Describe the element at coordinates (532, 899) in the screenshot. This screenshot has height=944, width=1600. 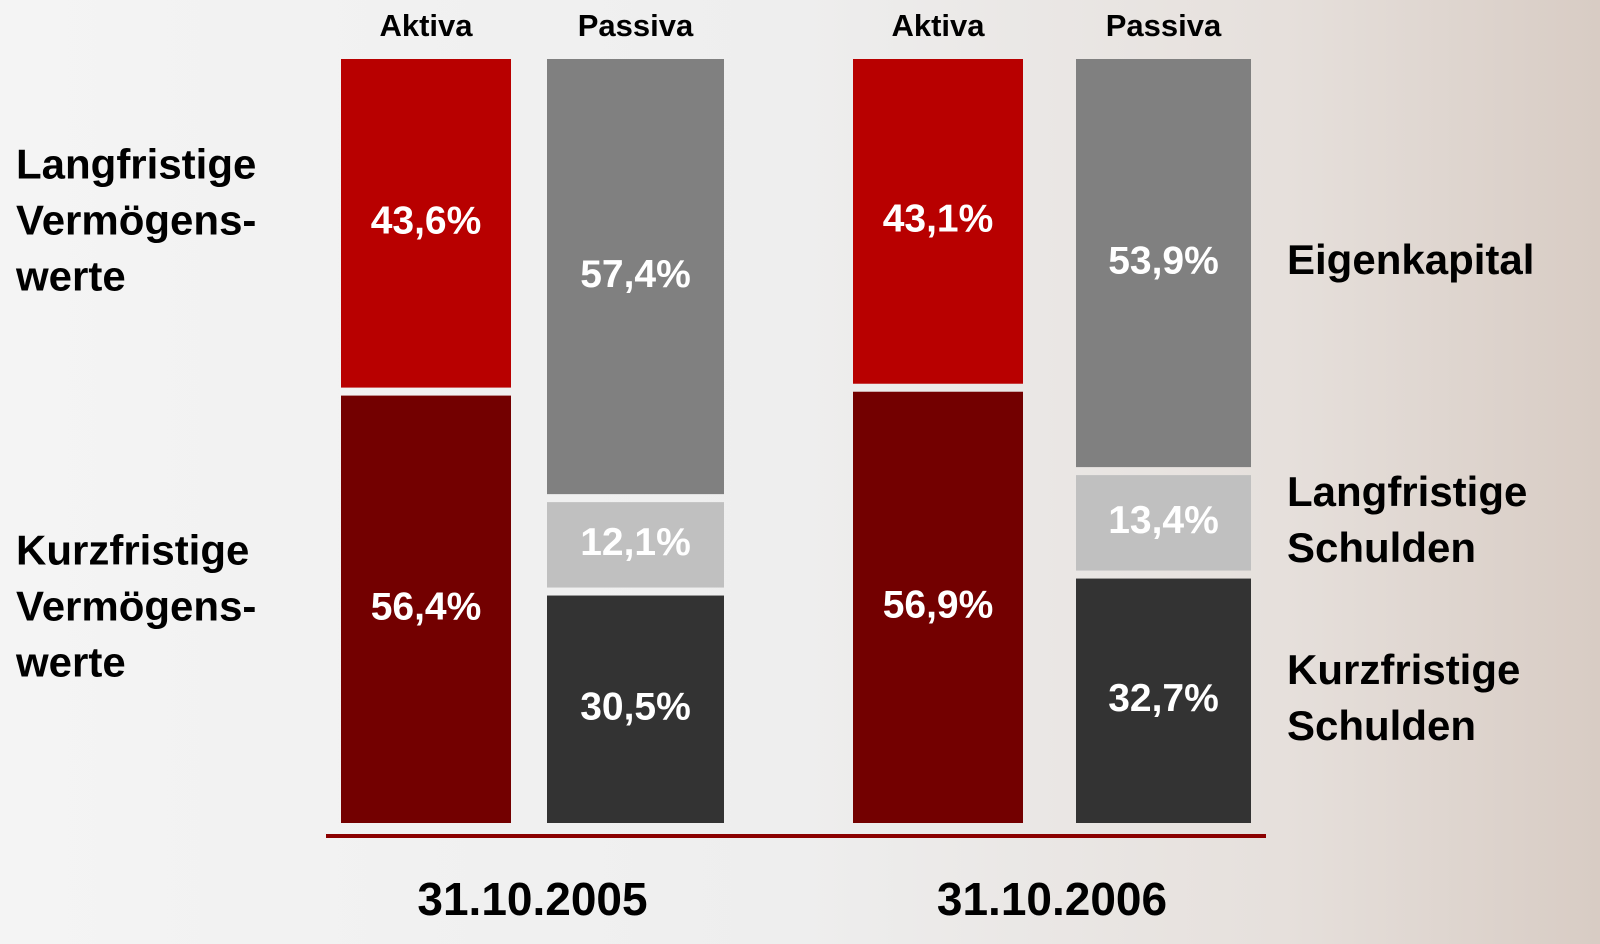
I see `group-label: 31.10.2005` at that location.